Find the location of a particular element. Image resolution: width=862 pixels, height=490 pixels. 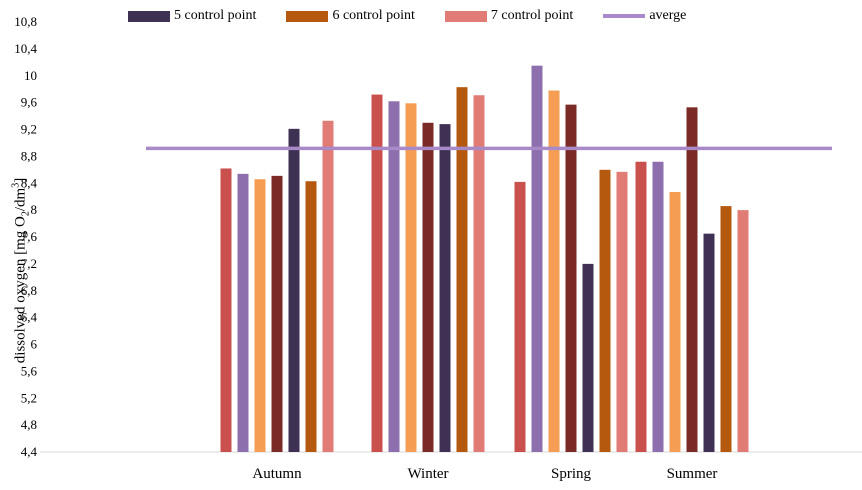

y-tick-label: 10,4 is located at coordinates (25, 48).